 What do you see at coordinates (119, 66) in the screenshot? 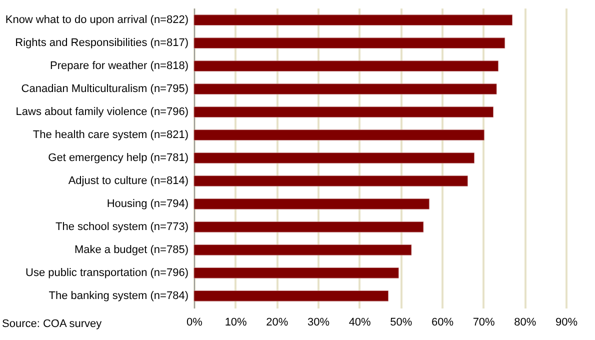
I see `y-tick-label: Prepare for weather (n=818)` at bounding box center [119, 66].